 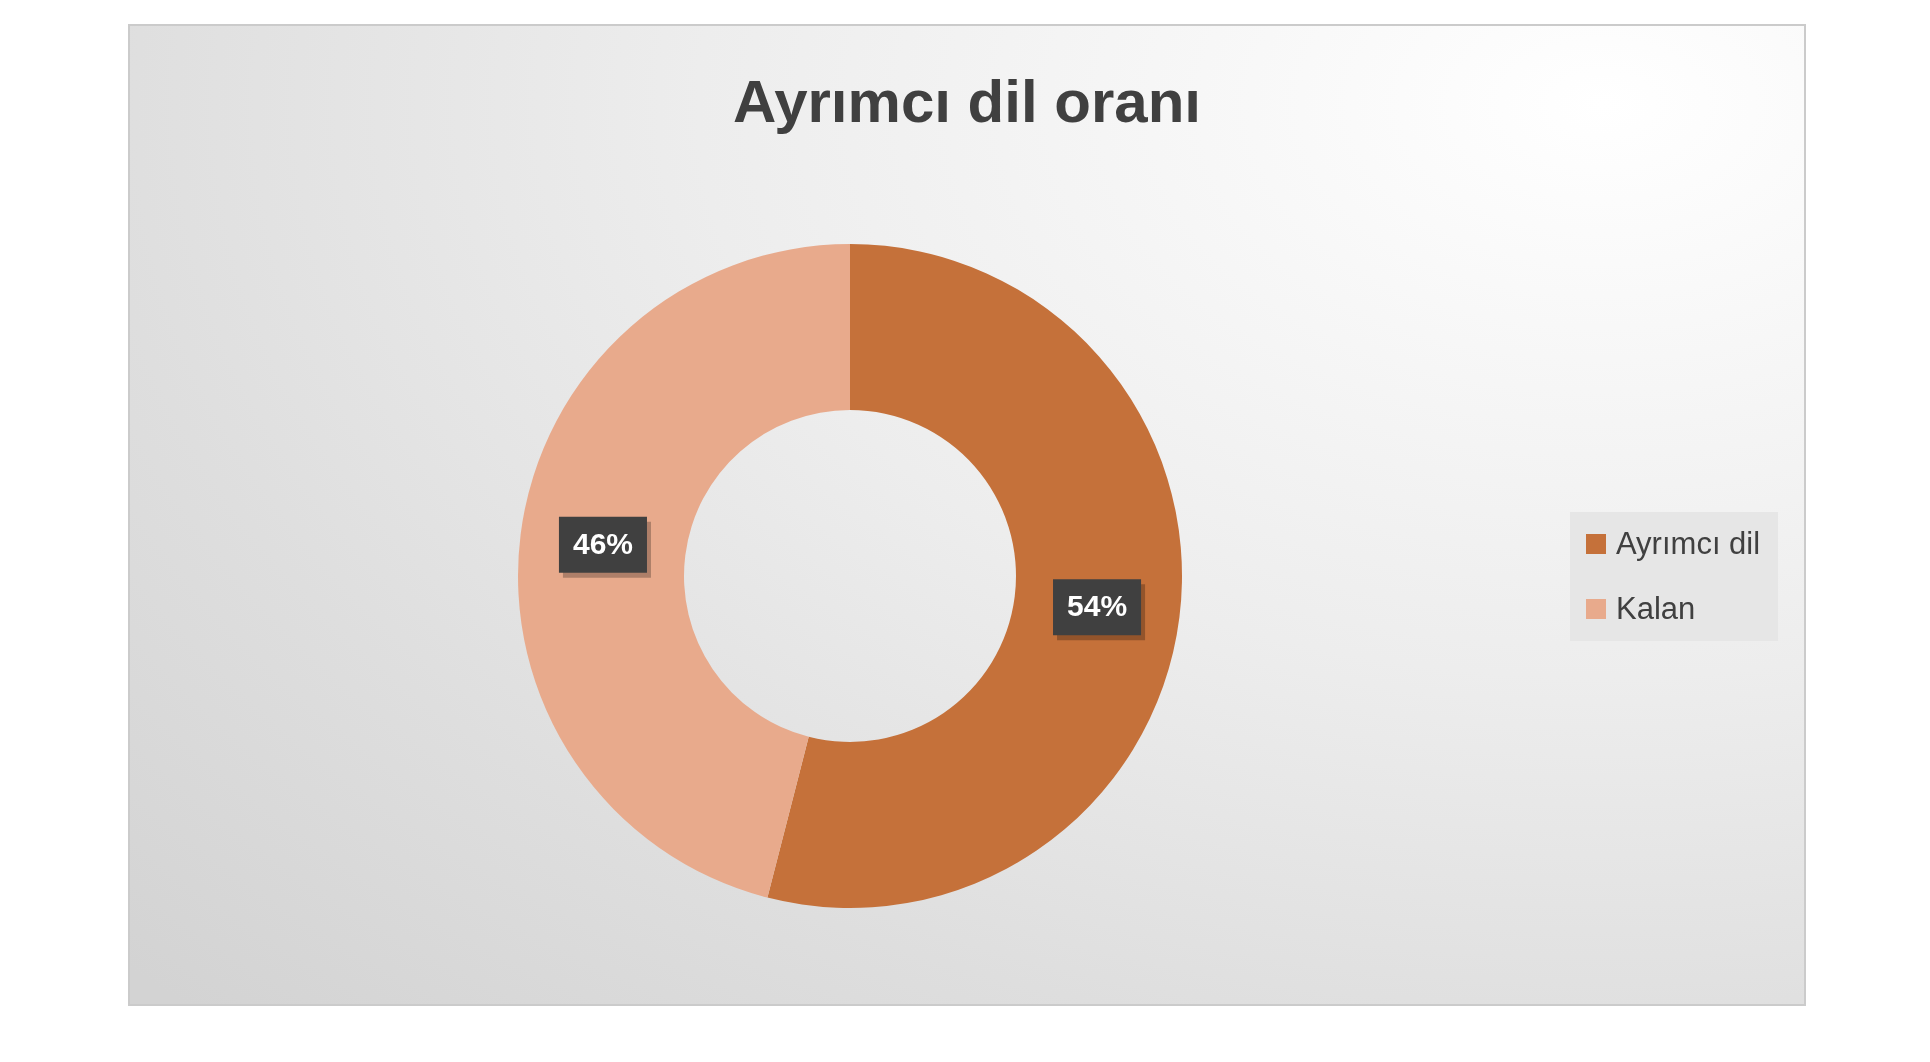 What do you see at coordinates (1656, 609) in the screenshot?
I see `legend-label: Kalan` at bounding box center [1656, 609].